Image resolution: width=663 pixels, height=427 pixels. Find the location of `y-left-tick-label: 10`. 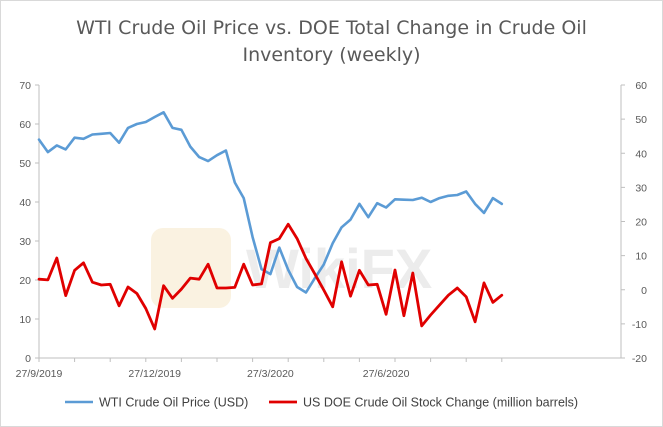

y-left-tick-label: 10 is located at coordinates (25, 320).